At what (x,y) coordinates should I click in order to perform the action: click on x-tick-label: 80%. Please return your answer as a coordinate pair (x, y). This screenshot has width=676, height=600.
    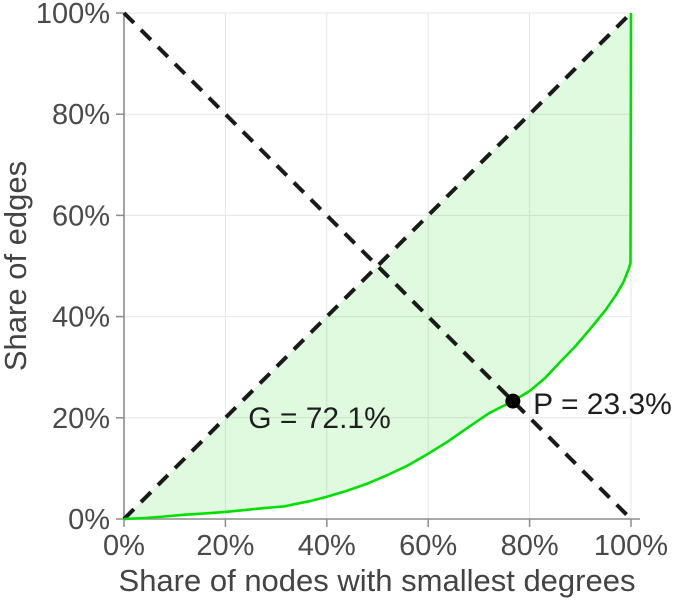
    Looking at the image, I should click on (530, 546).